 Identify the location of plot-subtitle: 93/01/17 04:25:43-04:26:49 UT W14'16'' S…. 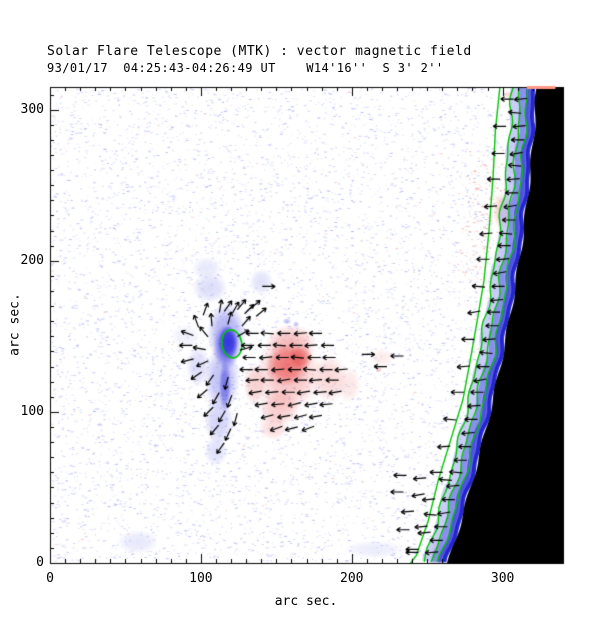
(245, 68).